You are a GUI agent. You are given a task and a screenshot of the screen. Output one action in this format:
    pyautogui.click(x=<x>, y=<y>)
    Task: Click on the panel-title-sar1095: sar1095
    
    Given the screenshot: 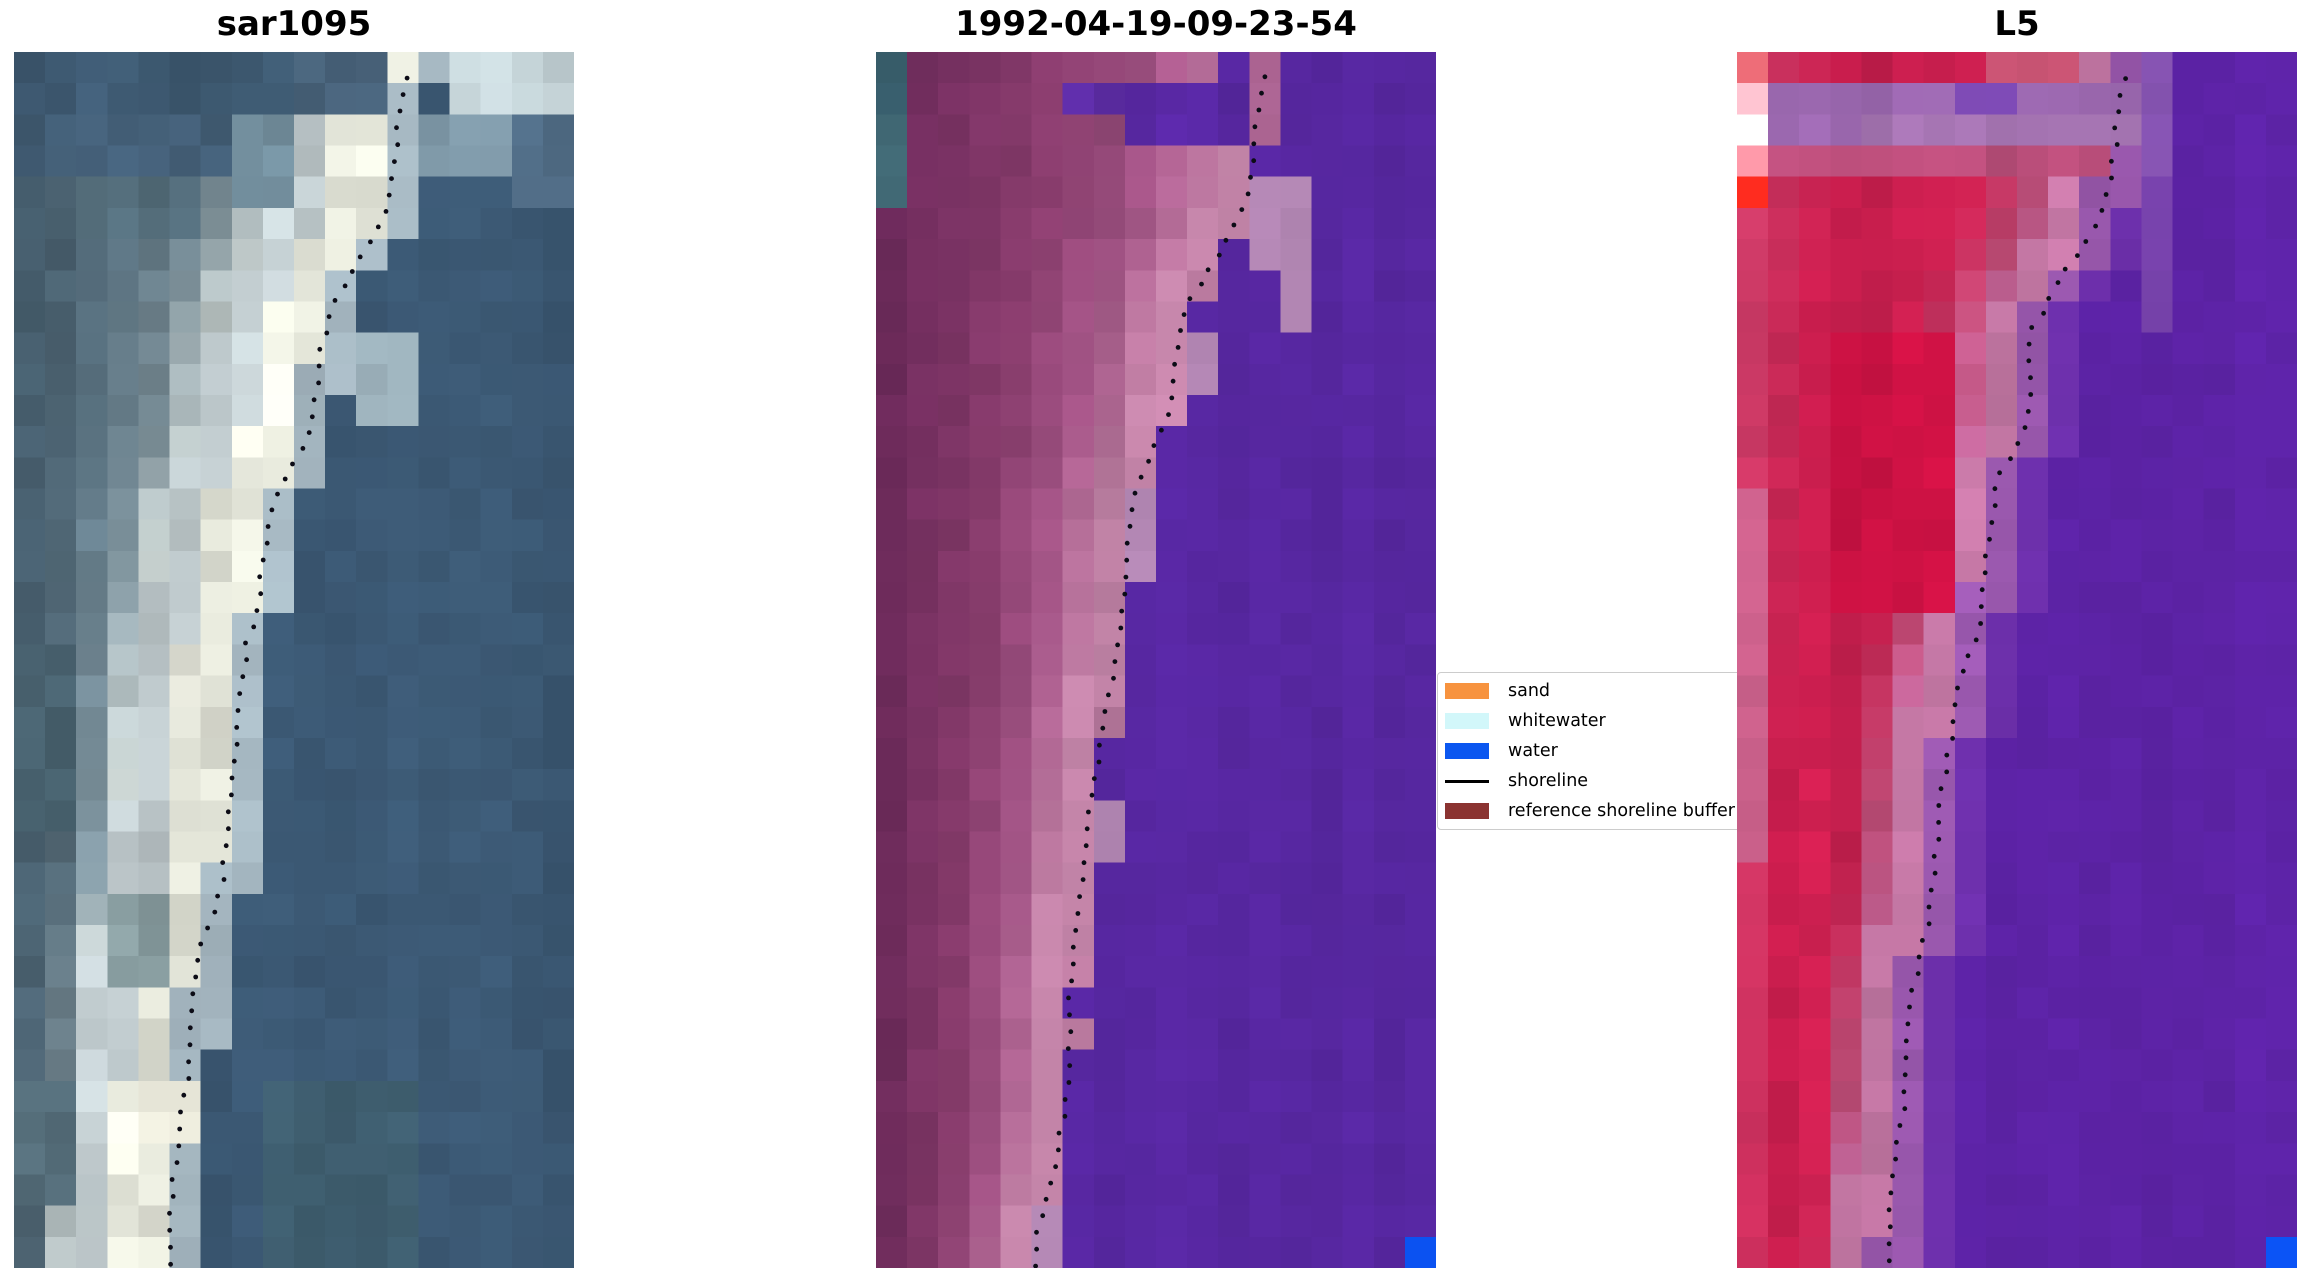 What is the action you would take?
    pyautogui.click(x=294, y=24)
    